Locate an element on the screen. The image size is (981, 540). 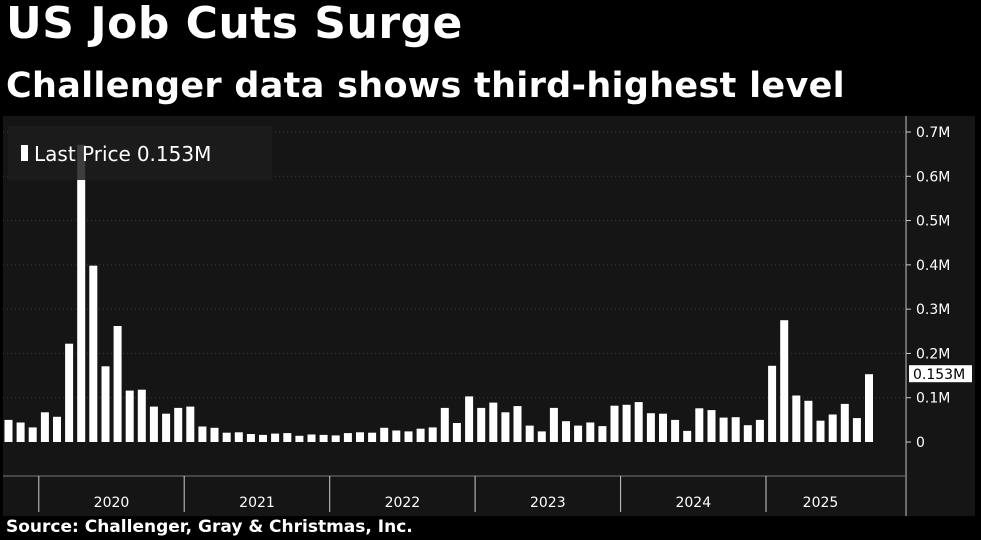
y-tick-label: 0.2M is located at coordinates (933, 354).